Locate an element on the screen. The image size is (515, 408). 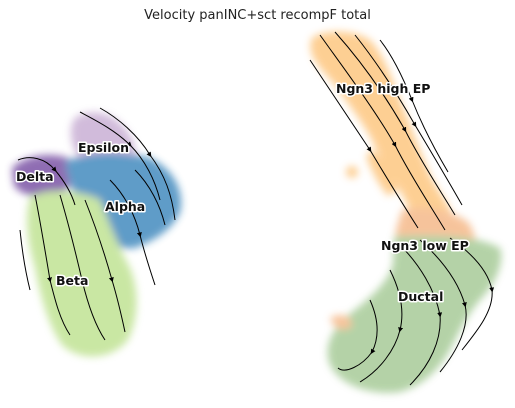
cluster-label-epsilon: Epsilon is located at coordinates (103, 147).